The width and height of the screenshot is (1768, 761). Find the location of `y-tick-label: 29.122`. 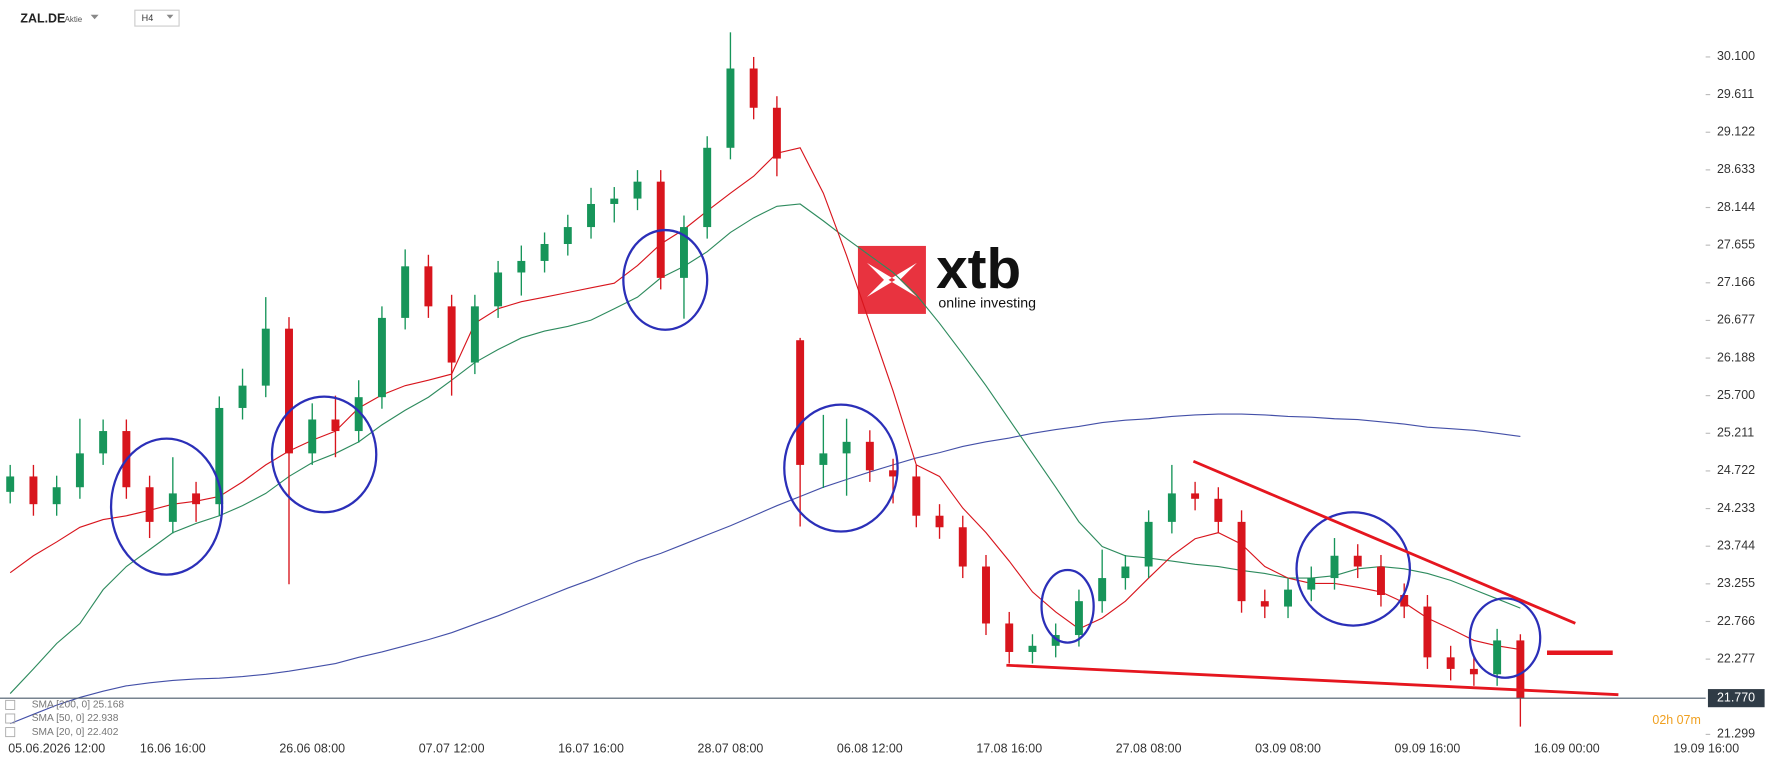

y-tick-label: 29.122 is located at coordinates (1736, 132).